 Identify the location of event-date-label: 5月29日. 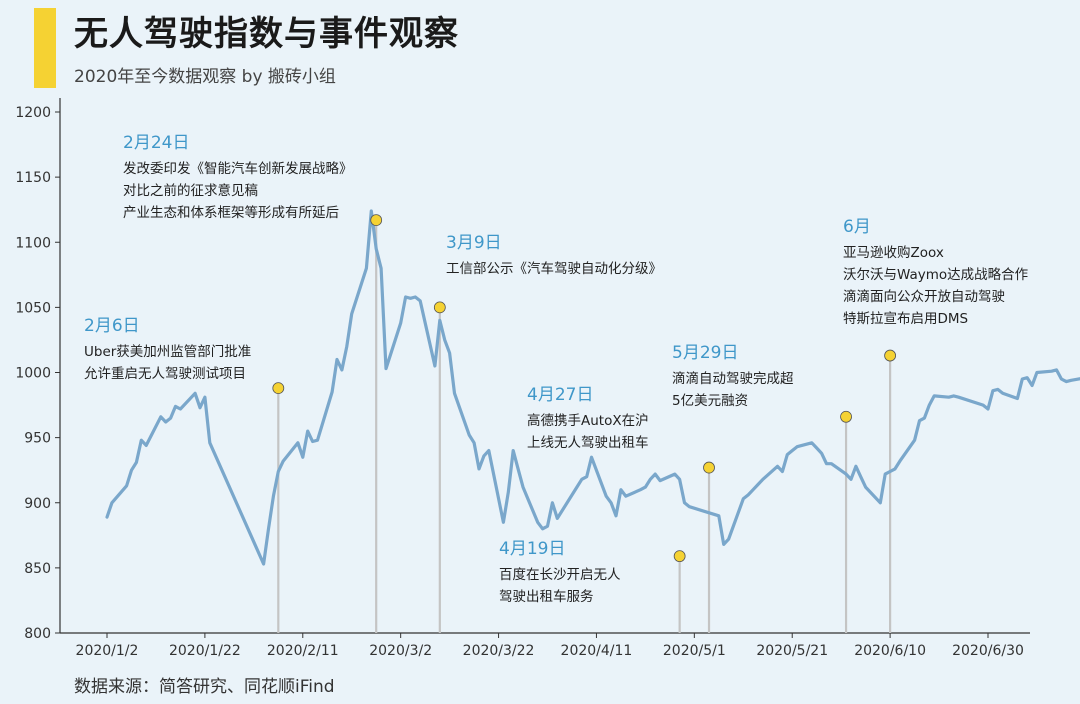
(705, 353).